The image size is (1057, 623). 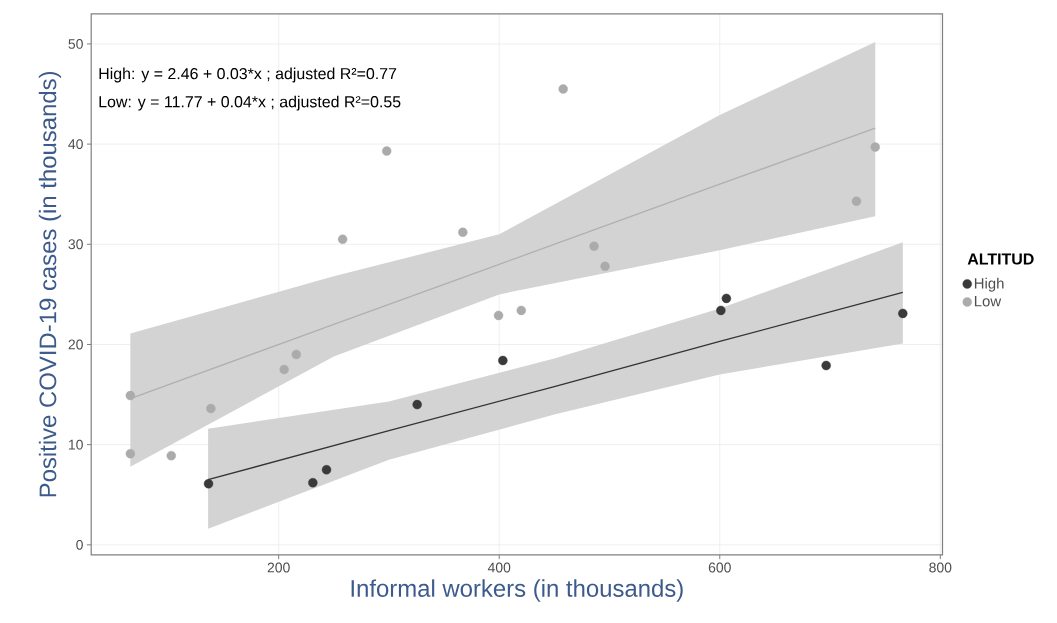 What do you see at coordinates (517, 590) in the screenshot?
I see `x-axis-title: Informal workers (in thousands)` at bounding box center [517, 590].